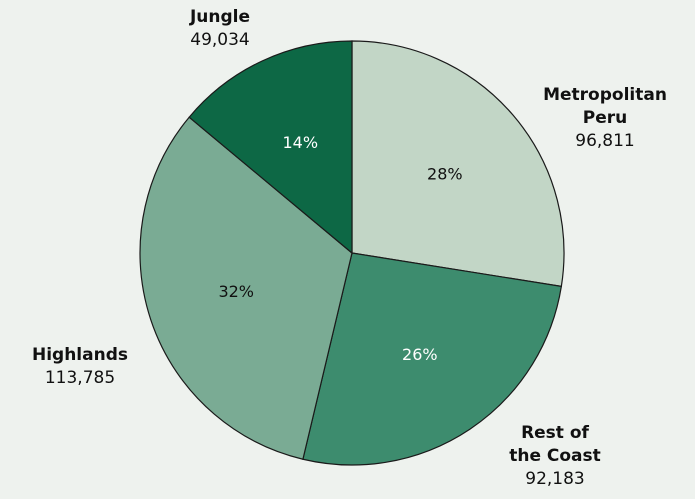 The width and height of the screenshot is (695, 499). What do you see at coordinates (420, 354) in the screenshot?
I see `pie-percent-label-rest: 26%` at bounding box center [420, 354].